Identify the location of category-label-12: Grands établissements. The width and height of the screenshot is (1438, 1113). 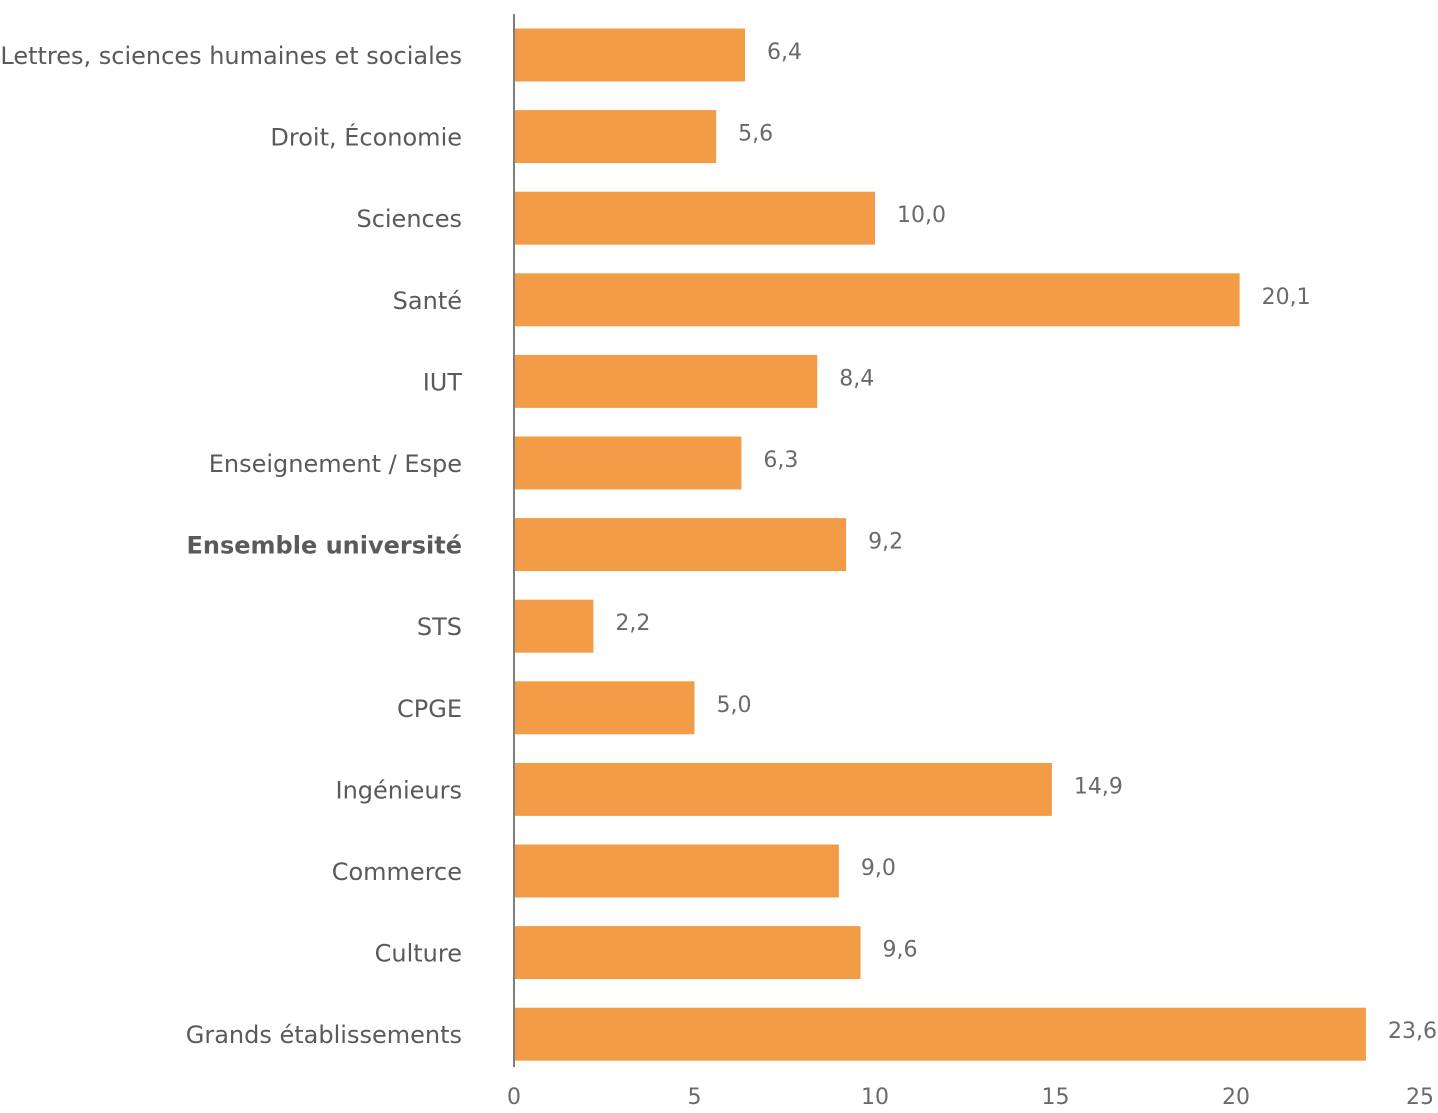
(324, 1035).